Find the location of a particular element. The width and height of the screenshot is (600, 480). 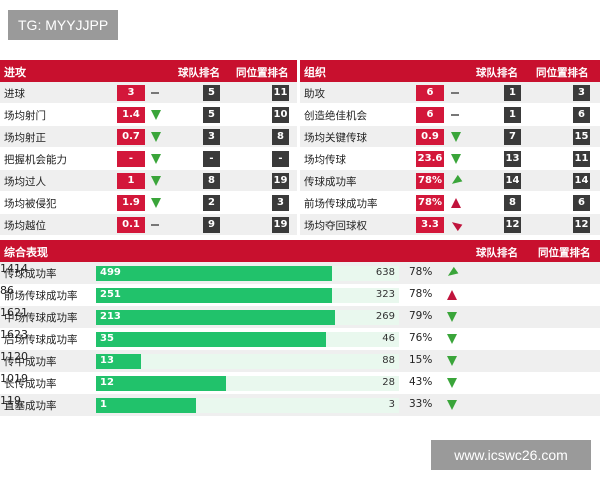

summary-row-pos-rank: 14 is located at coordinates (21, 268).